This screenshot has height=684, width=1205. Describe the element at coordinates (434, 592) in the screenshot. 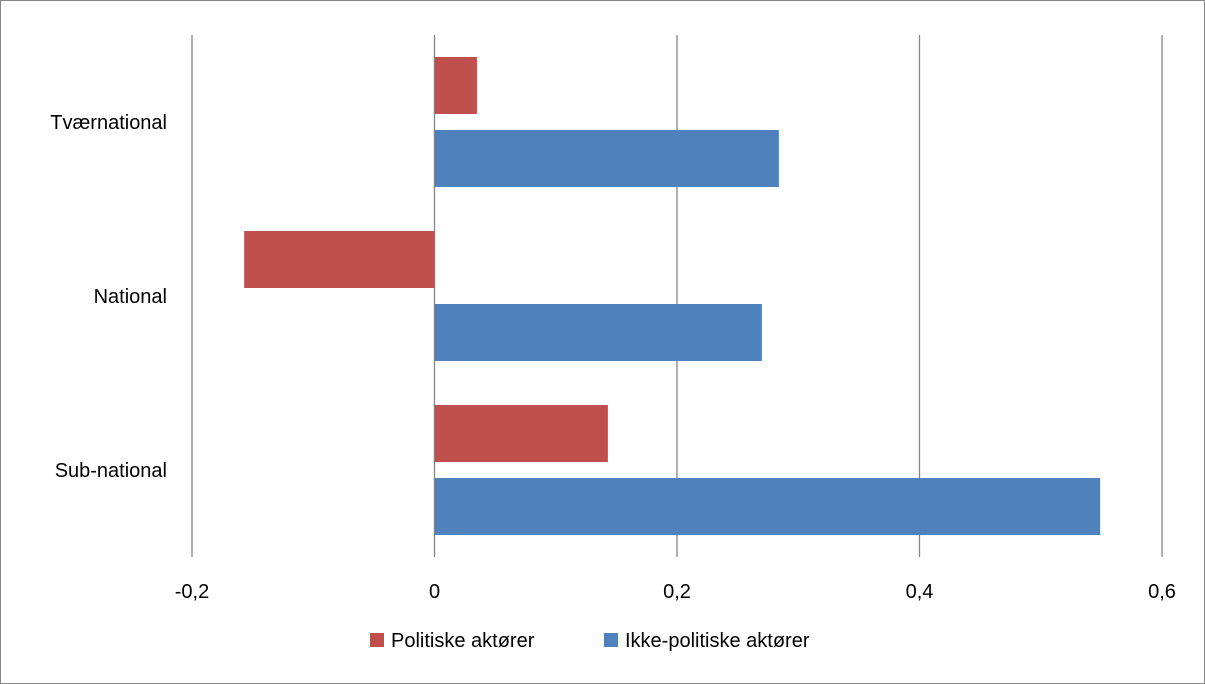

I see `tick-label: 0` at that location.